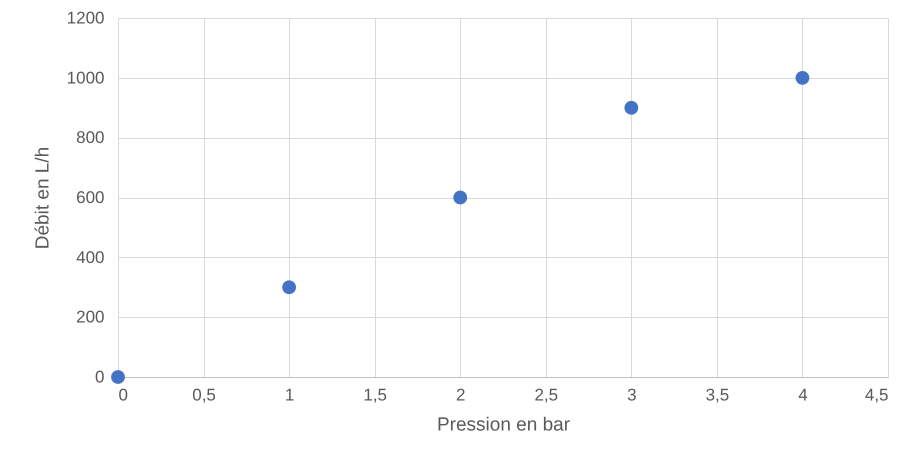 The image size is (907, 459). What do you see at coordinates (289, 395) in the screenshot?
I see `x-tick-label: 1` at bounding box center [289, 395].